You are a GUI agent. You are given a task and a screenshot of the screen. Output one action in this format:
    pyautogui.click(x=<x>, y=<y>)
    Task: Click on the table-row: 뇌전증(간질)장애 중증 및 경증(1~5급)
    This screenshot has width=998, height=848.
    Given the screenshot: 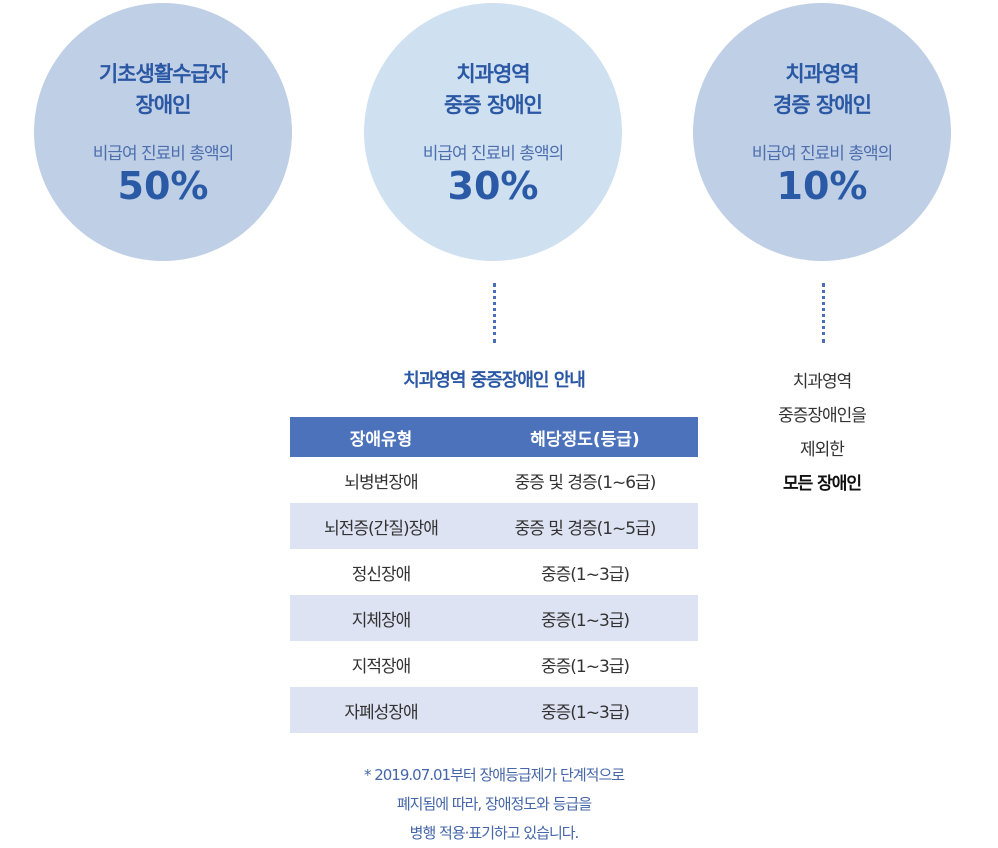 What is the action you would take?
    pyautogui.click(x=494, y=526)
    